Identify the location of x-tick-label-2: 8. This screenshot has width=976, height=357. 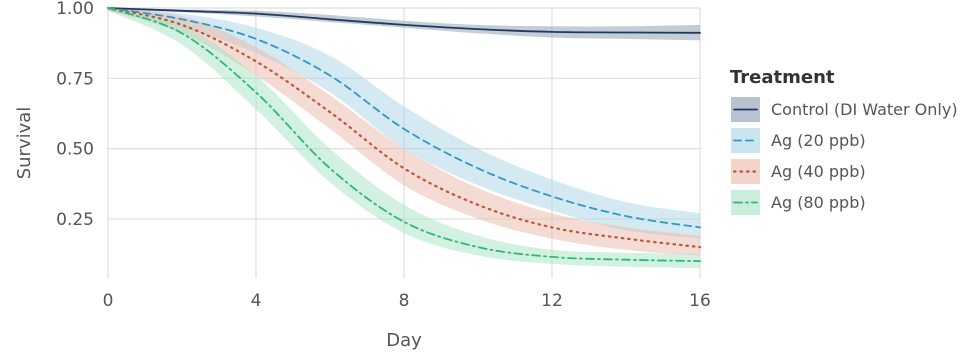
(404, 301).